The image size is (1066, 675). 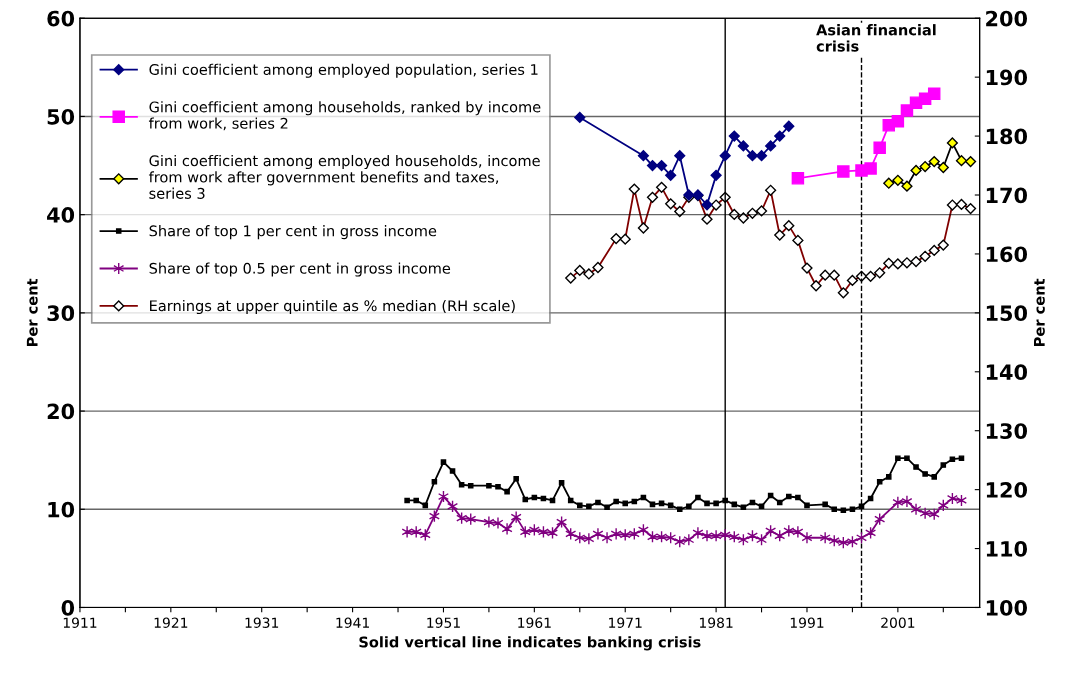 I want to click on y2-tick-label: 120, so click(x=1007, y=490).